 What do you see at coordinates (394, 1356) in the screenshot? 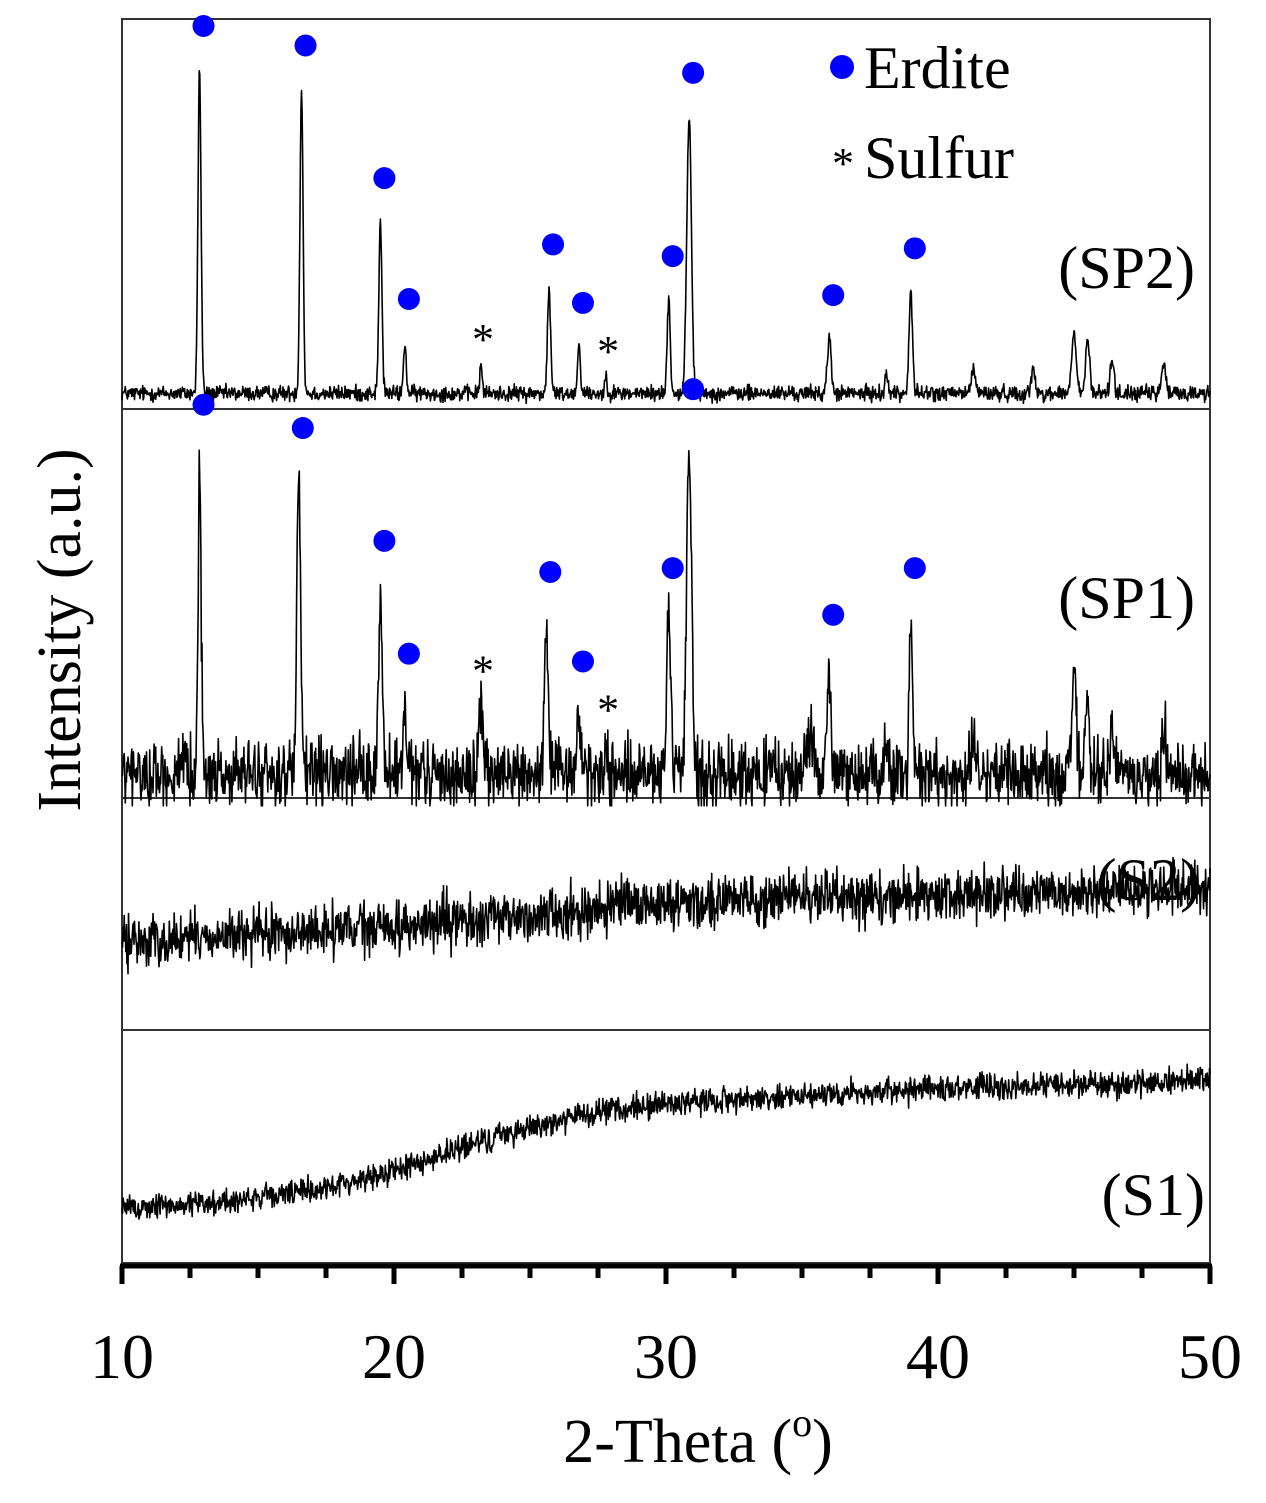
I see `x-tick-label: 20` at bounding box center [394, 1356].